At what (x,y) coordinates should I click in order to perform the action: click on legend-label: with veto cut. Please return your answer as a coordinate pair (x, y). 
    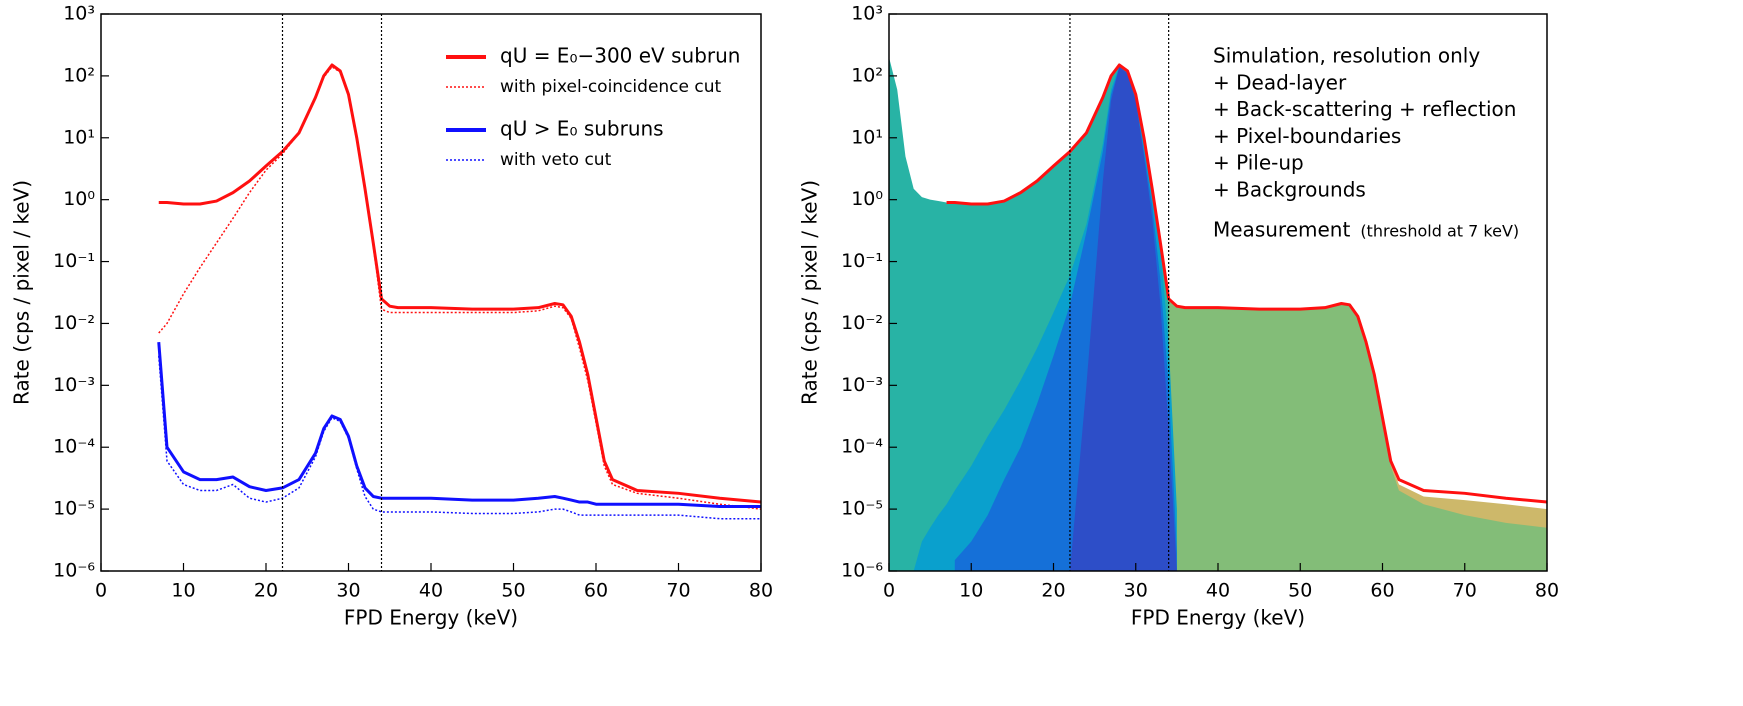
    Looking at the image, I should click on (556, 160).